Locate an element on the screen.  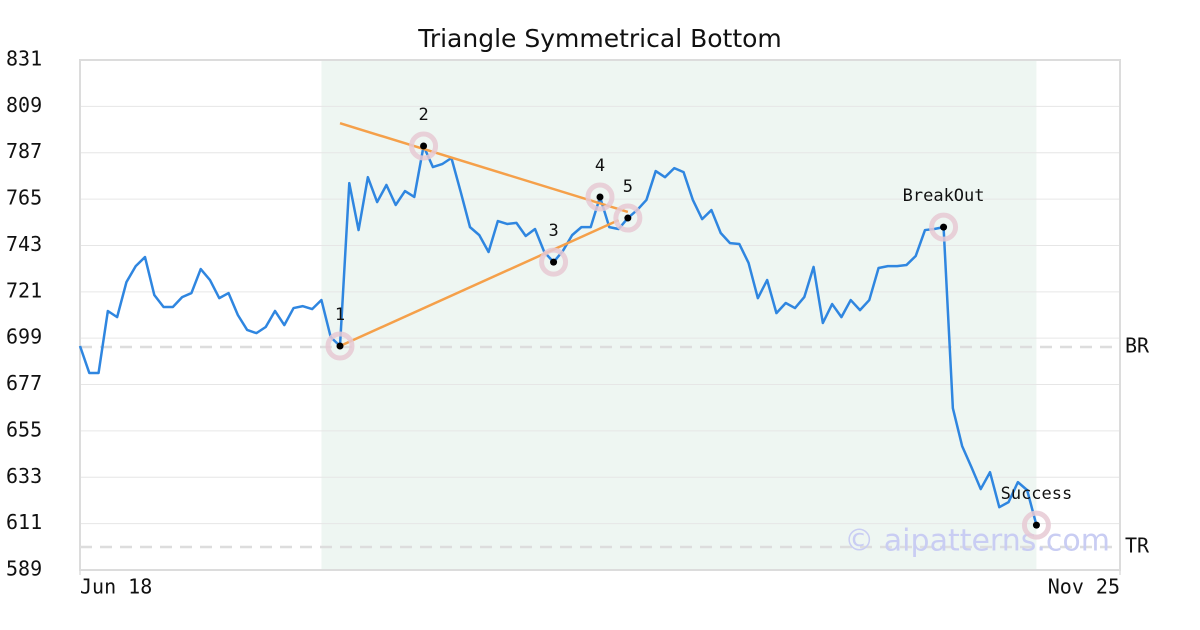
y-tick-label: 633 is located at coordinates (24, 476).